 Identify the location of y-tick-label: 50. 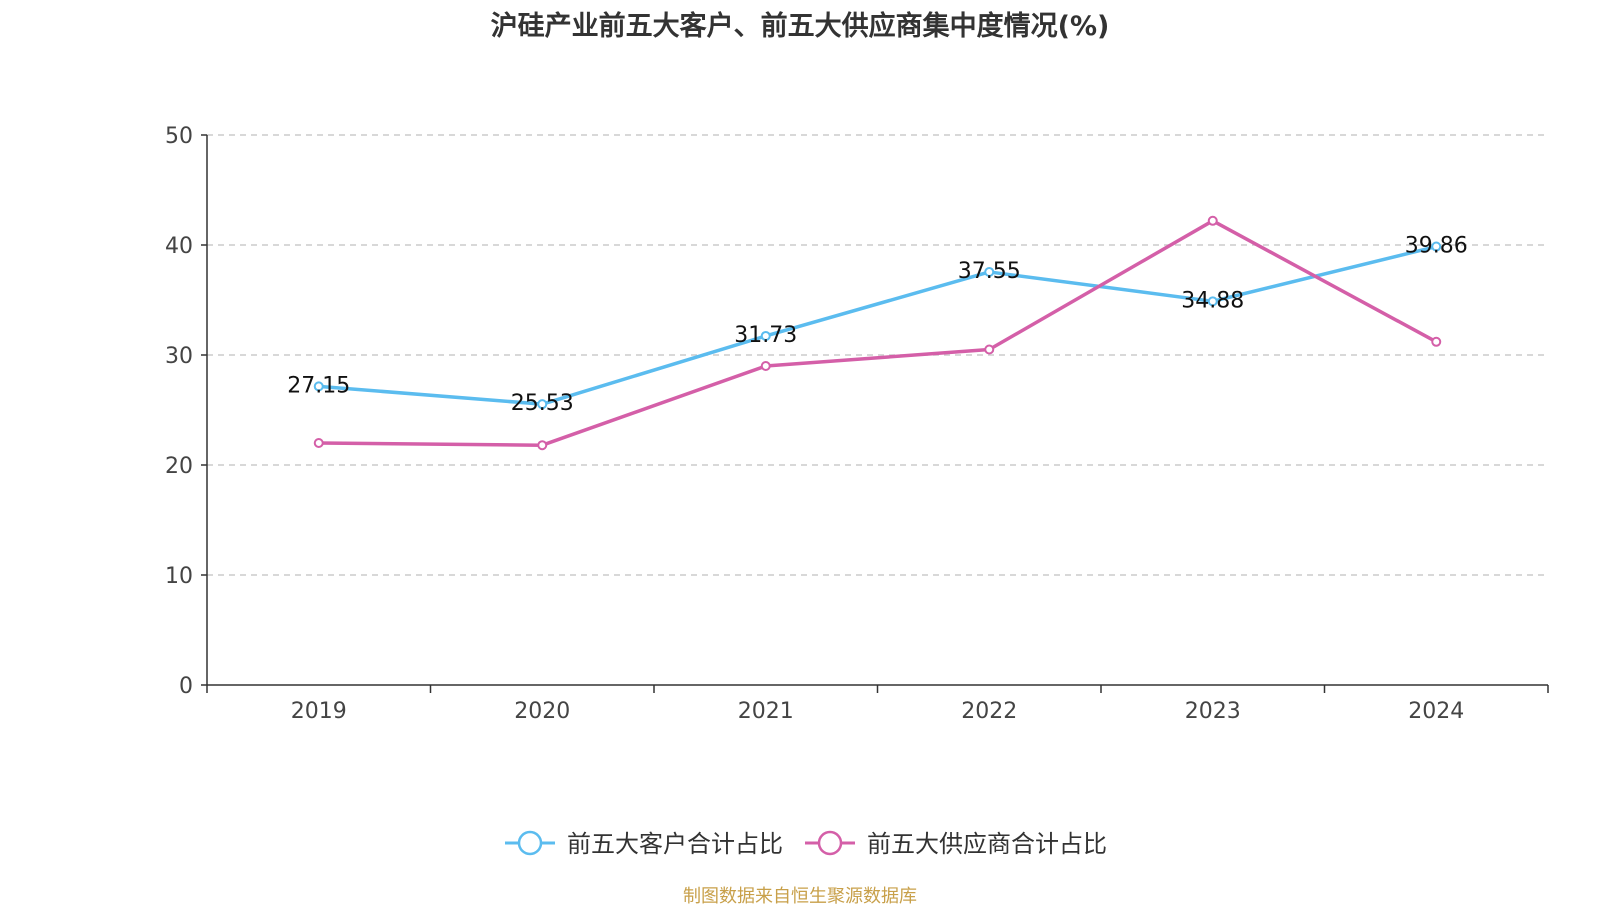
(179, 136).